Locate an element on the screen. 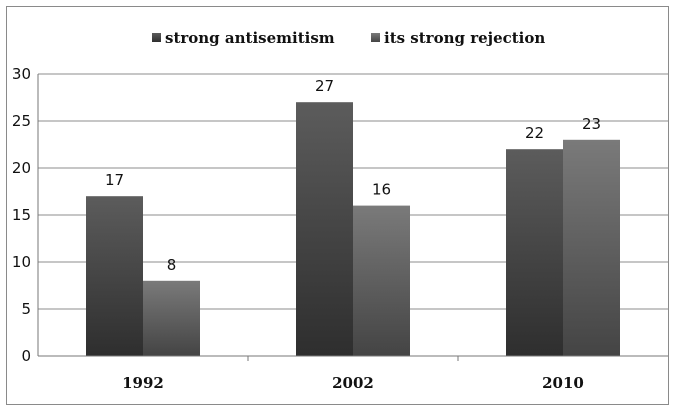 Image resolution: width=677 pixels, height=413 pixels. data-label: 27 is located at coordinates (324, 86).